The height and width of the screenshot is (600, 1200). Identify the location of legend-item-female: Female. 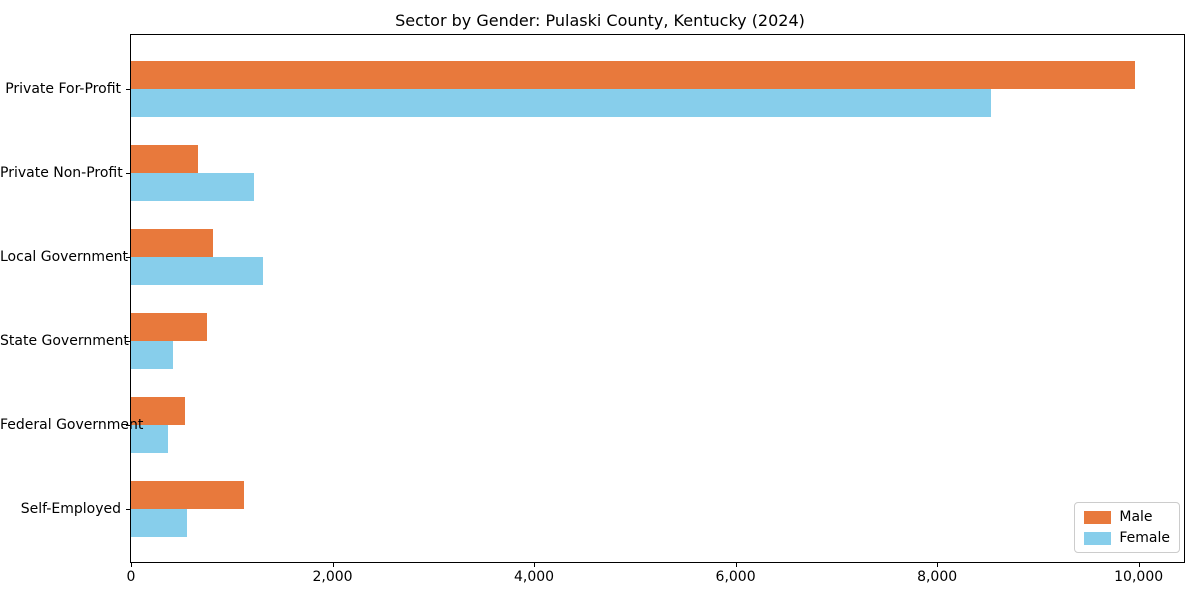
(1127, 538).